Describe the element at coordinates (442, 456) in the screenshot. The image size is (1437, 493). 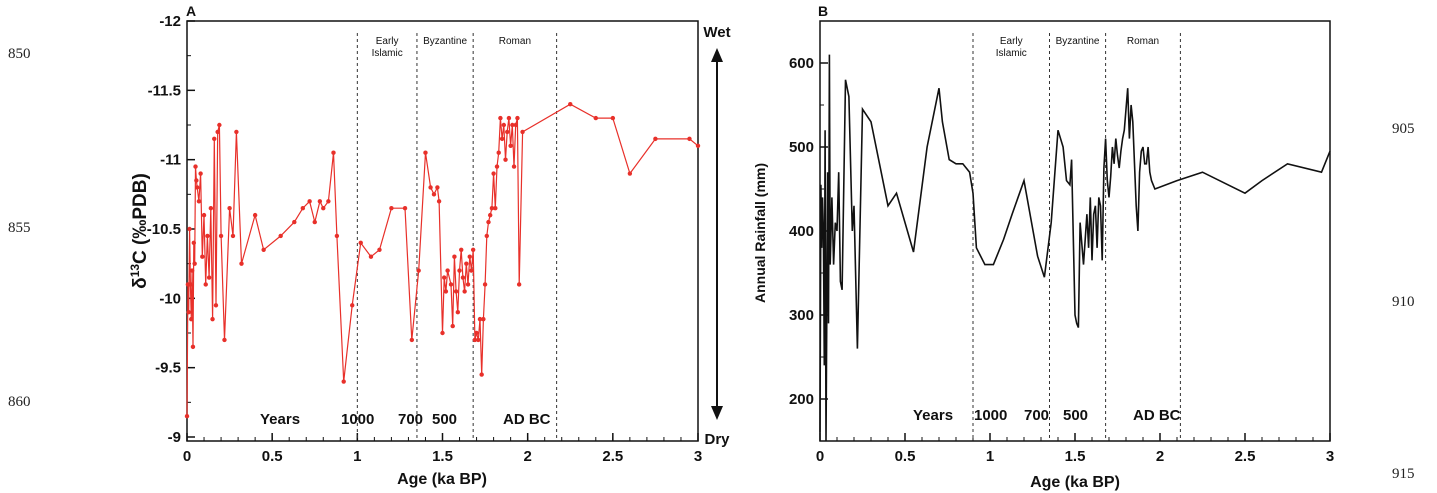
I see `panel-a-x-tick-label: 1.5` at that location.